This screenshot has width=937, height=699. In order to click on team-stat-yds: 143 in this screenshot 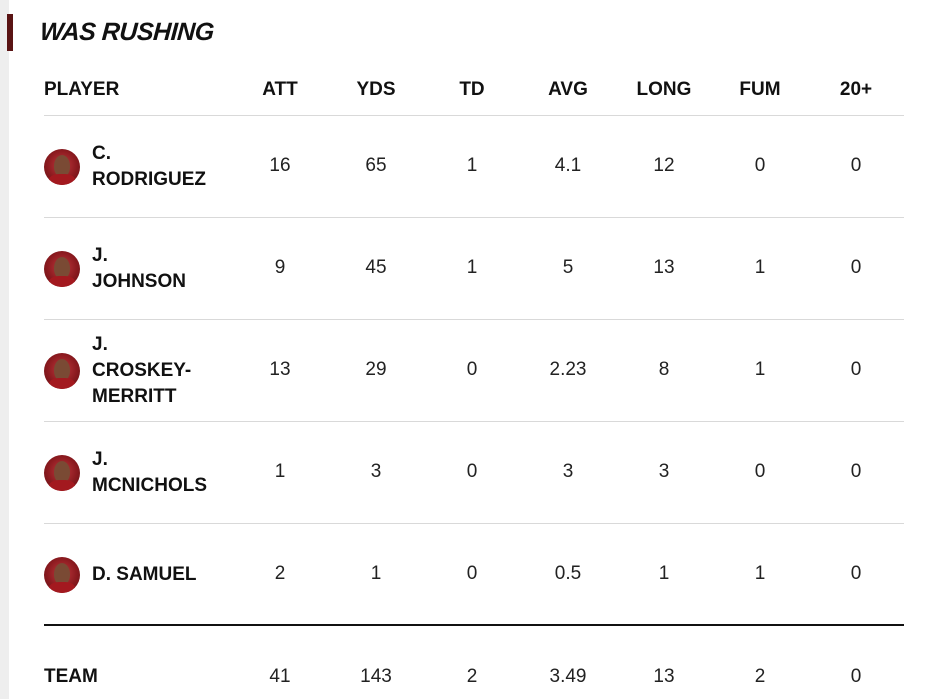, I will do `click(376, 676)`.